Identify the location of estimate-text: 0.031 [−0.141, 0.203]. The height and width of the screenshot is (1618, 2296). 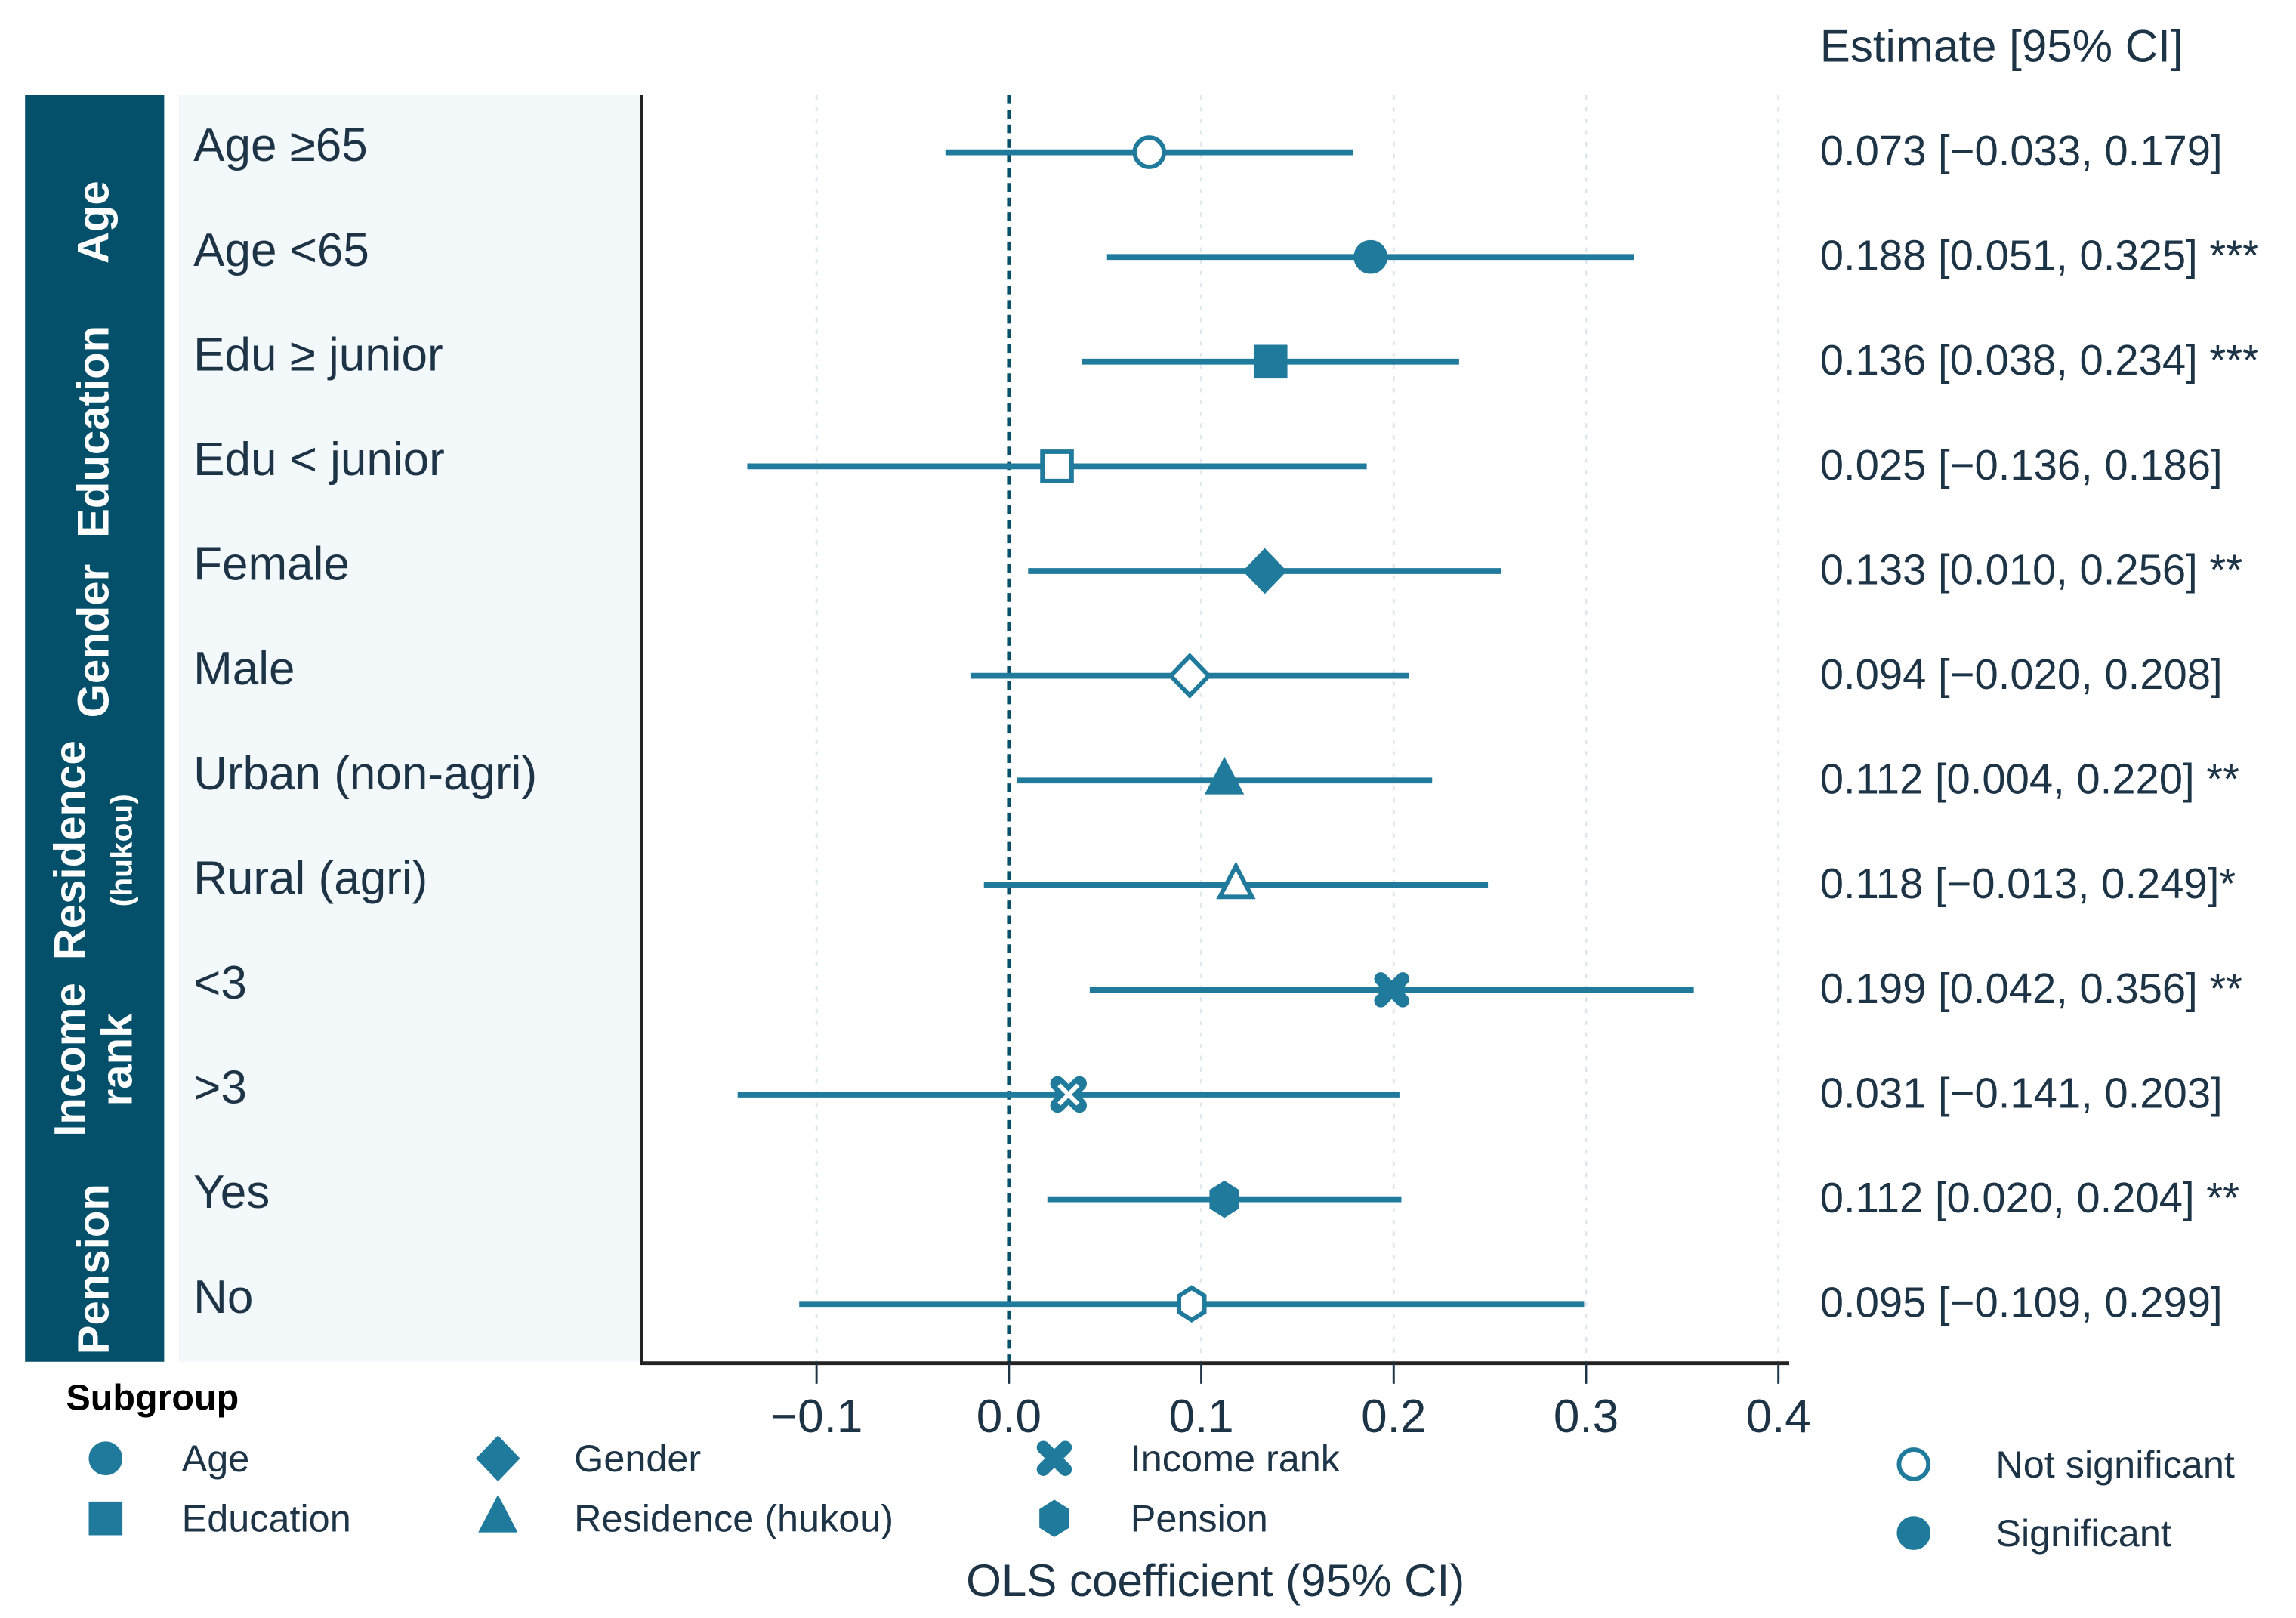
(2021, 1092).